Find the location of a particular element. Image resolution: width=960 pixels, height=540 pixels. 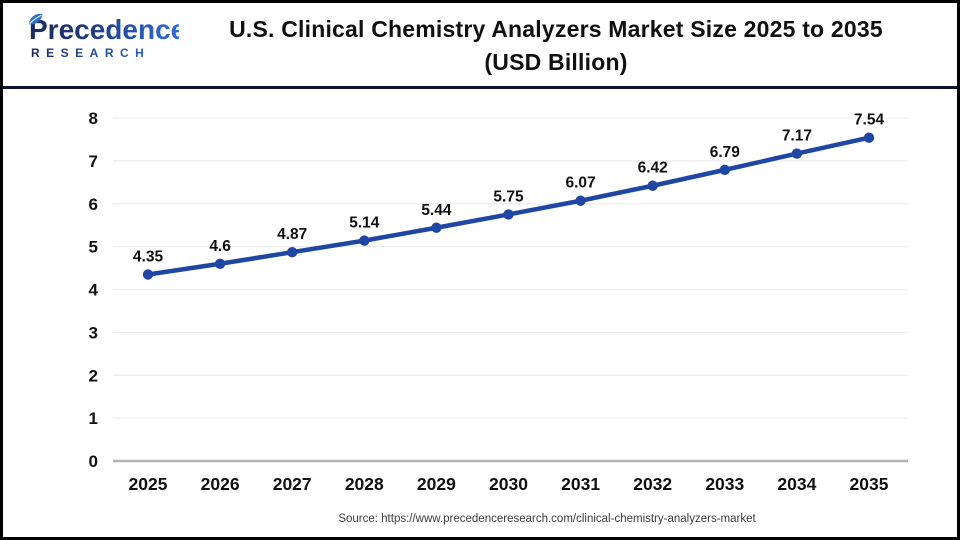

y-tick-label: 0 is located at coordinates (93, 461).